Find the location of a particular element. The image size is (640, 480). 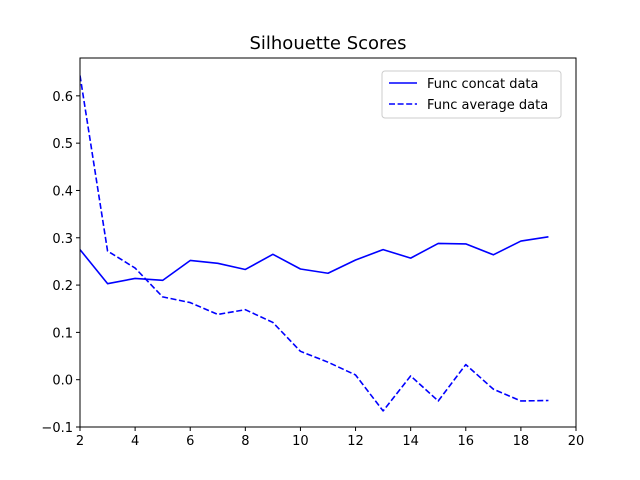

y-tick-label: 0.3 is located at coordinates (62, 239).